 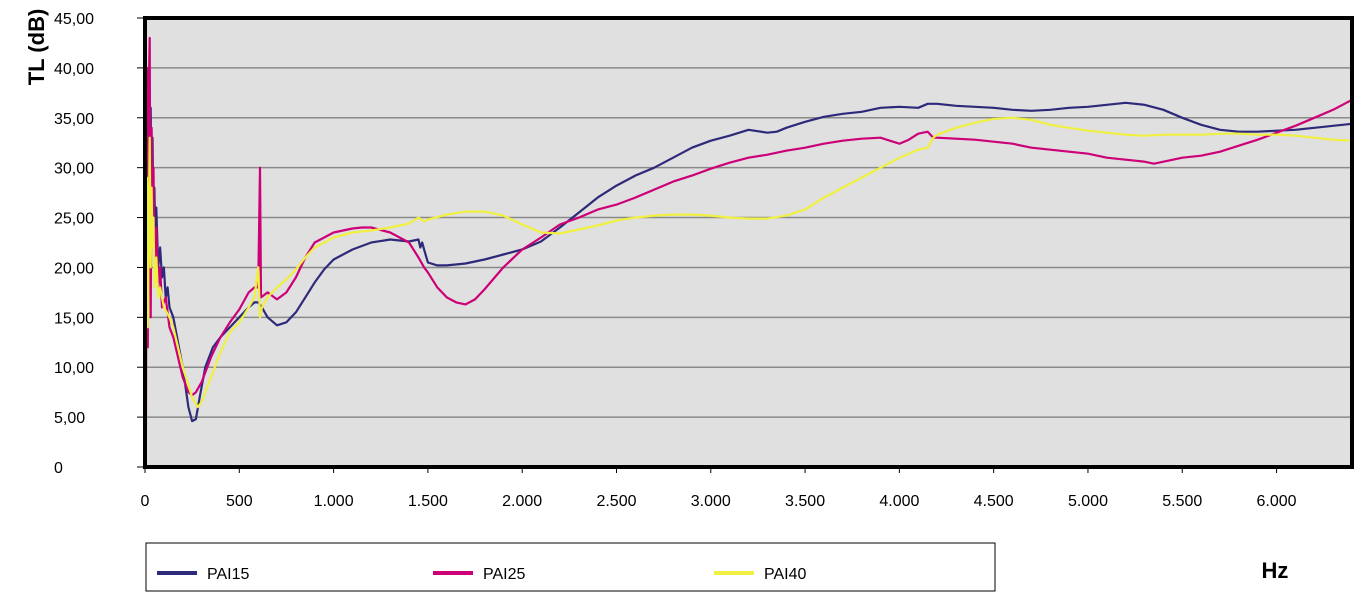 I want to click on y-tick-label: 0, so click(x=58, y=468).